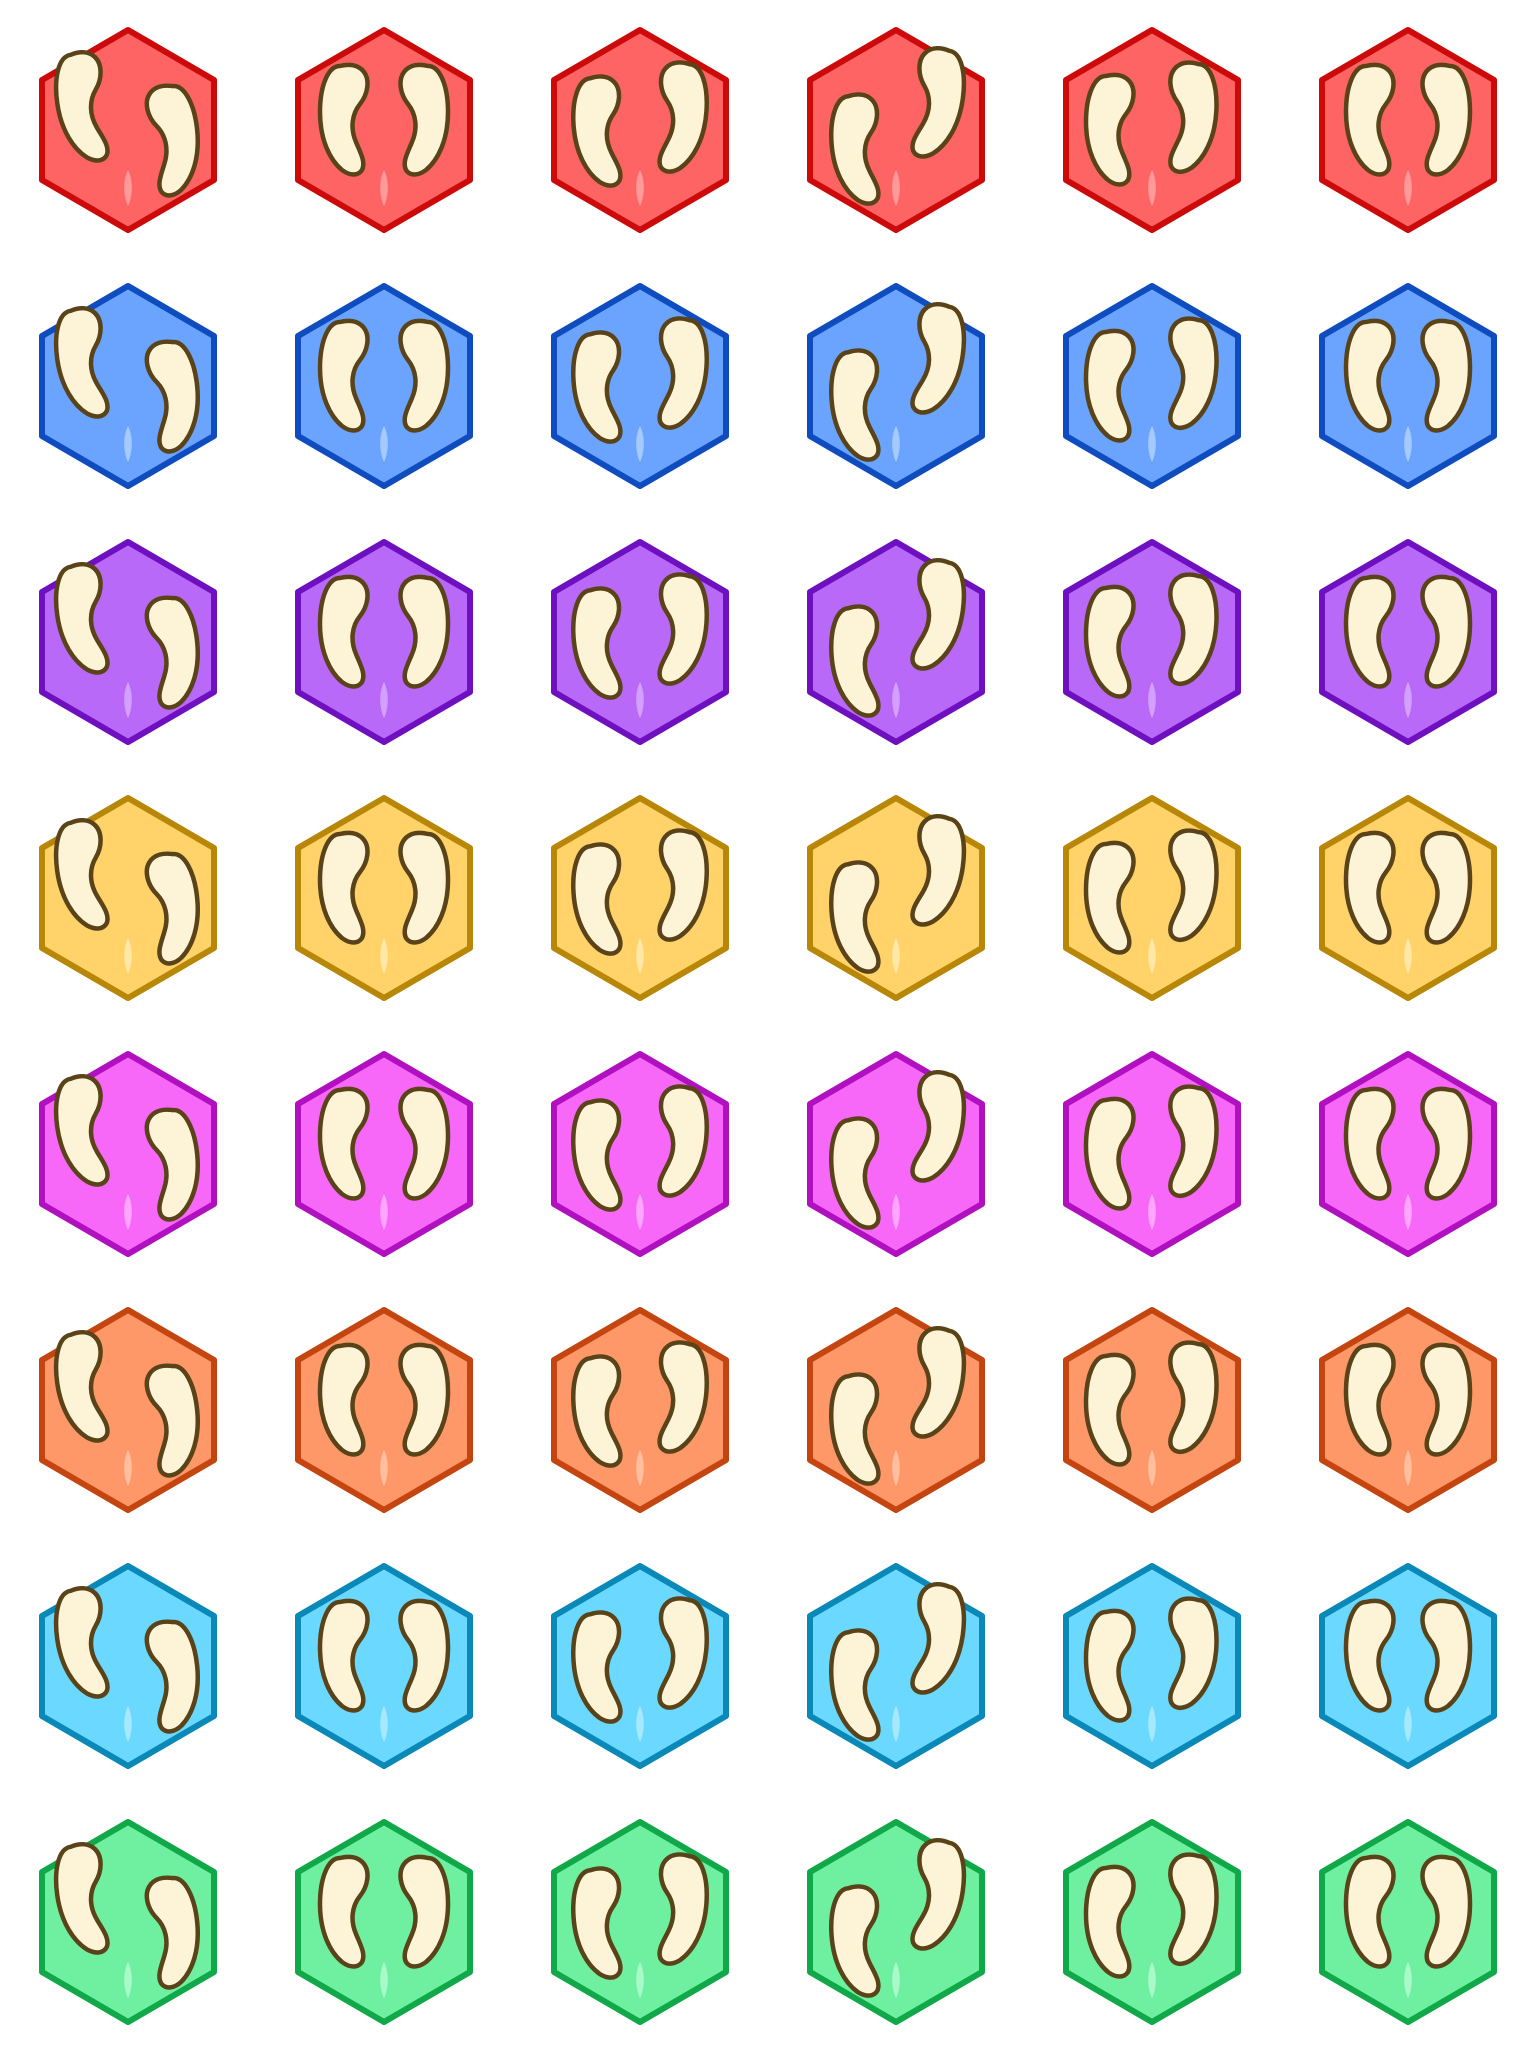 This screenshot has width=1536, height=2048. What do you see at coordinates (1408, 898) in the screenshot?
I see `hoof-tile-yellow-paired-symmetric` at bounding box center [1408, 898].